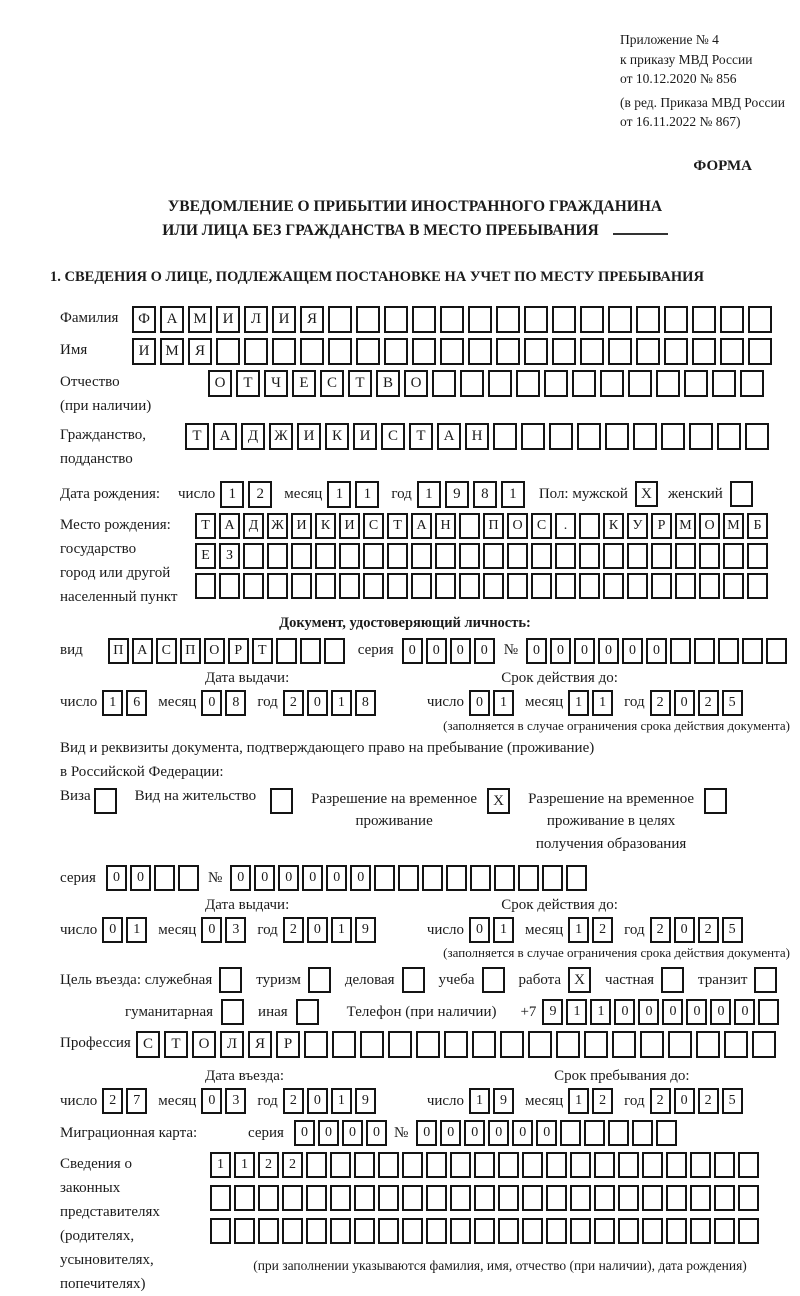  I want to click on char-cell: Е, so click(205, 555).